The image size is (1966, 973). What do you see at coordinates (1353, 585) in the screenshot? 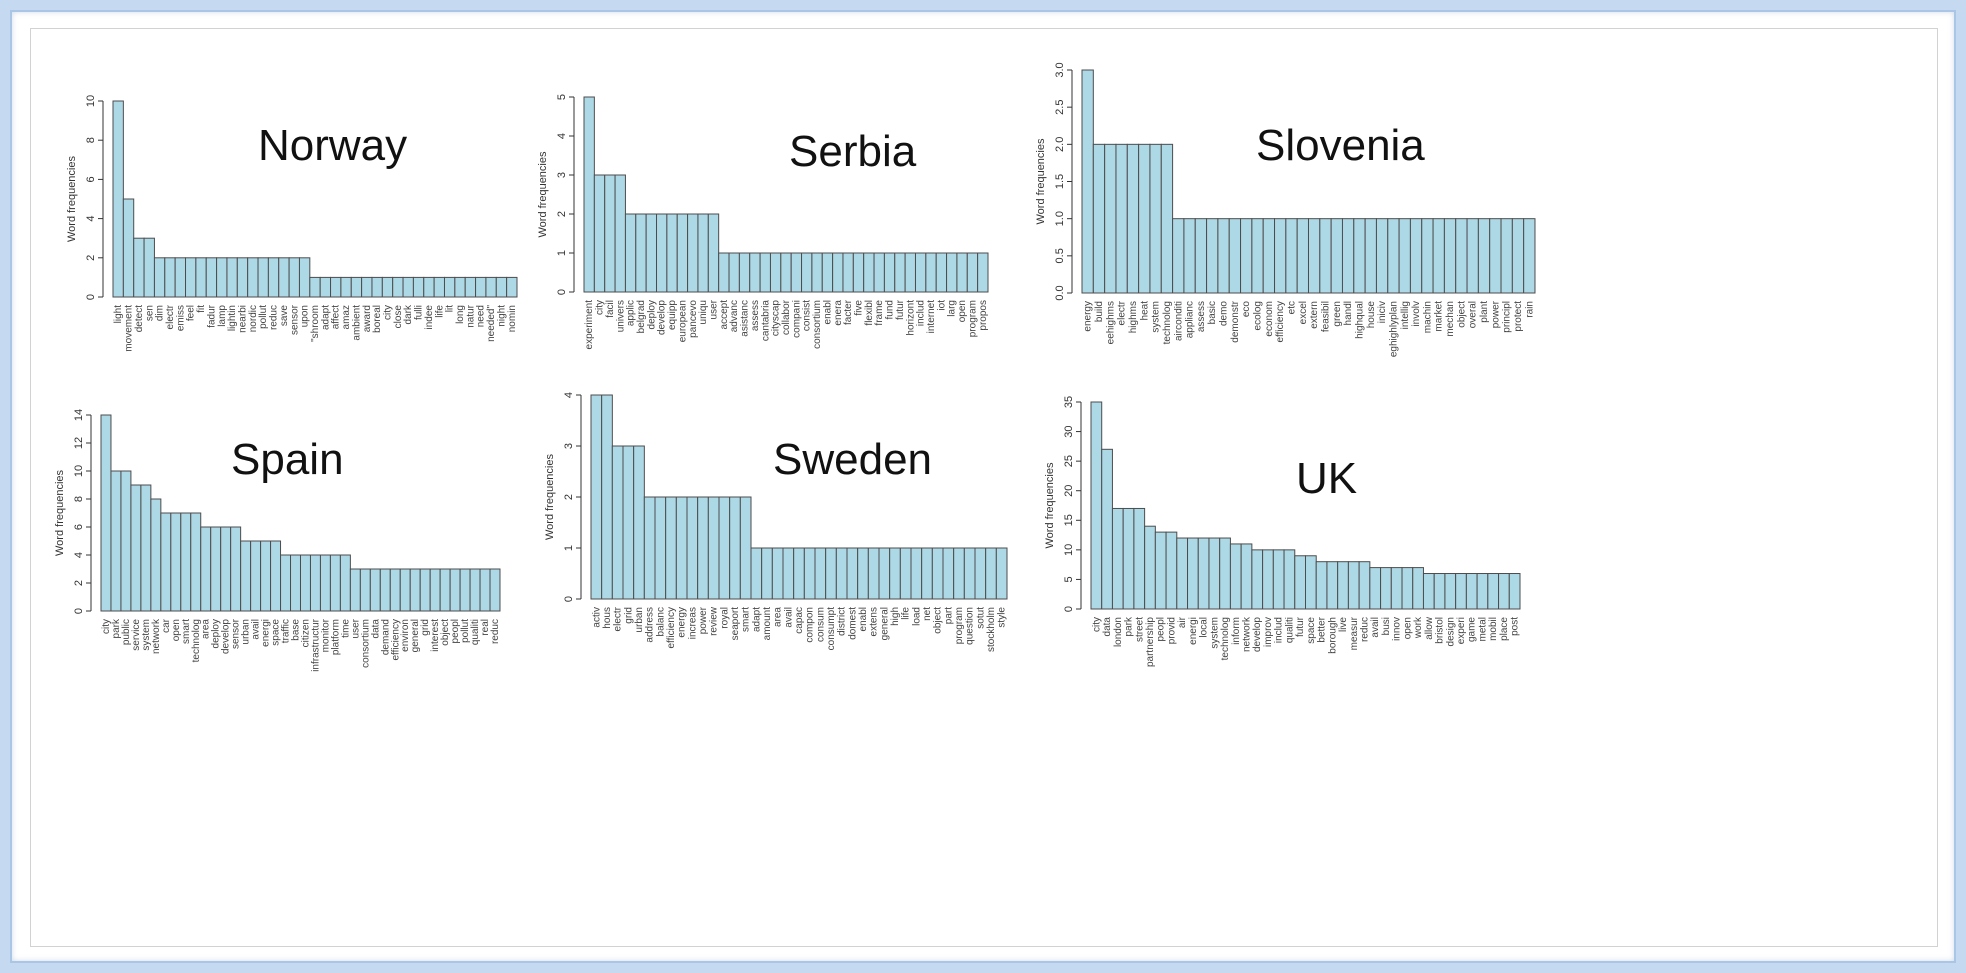
I see `bar-uk-measur` at bounding box center [1353, 585].